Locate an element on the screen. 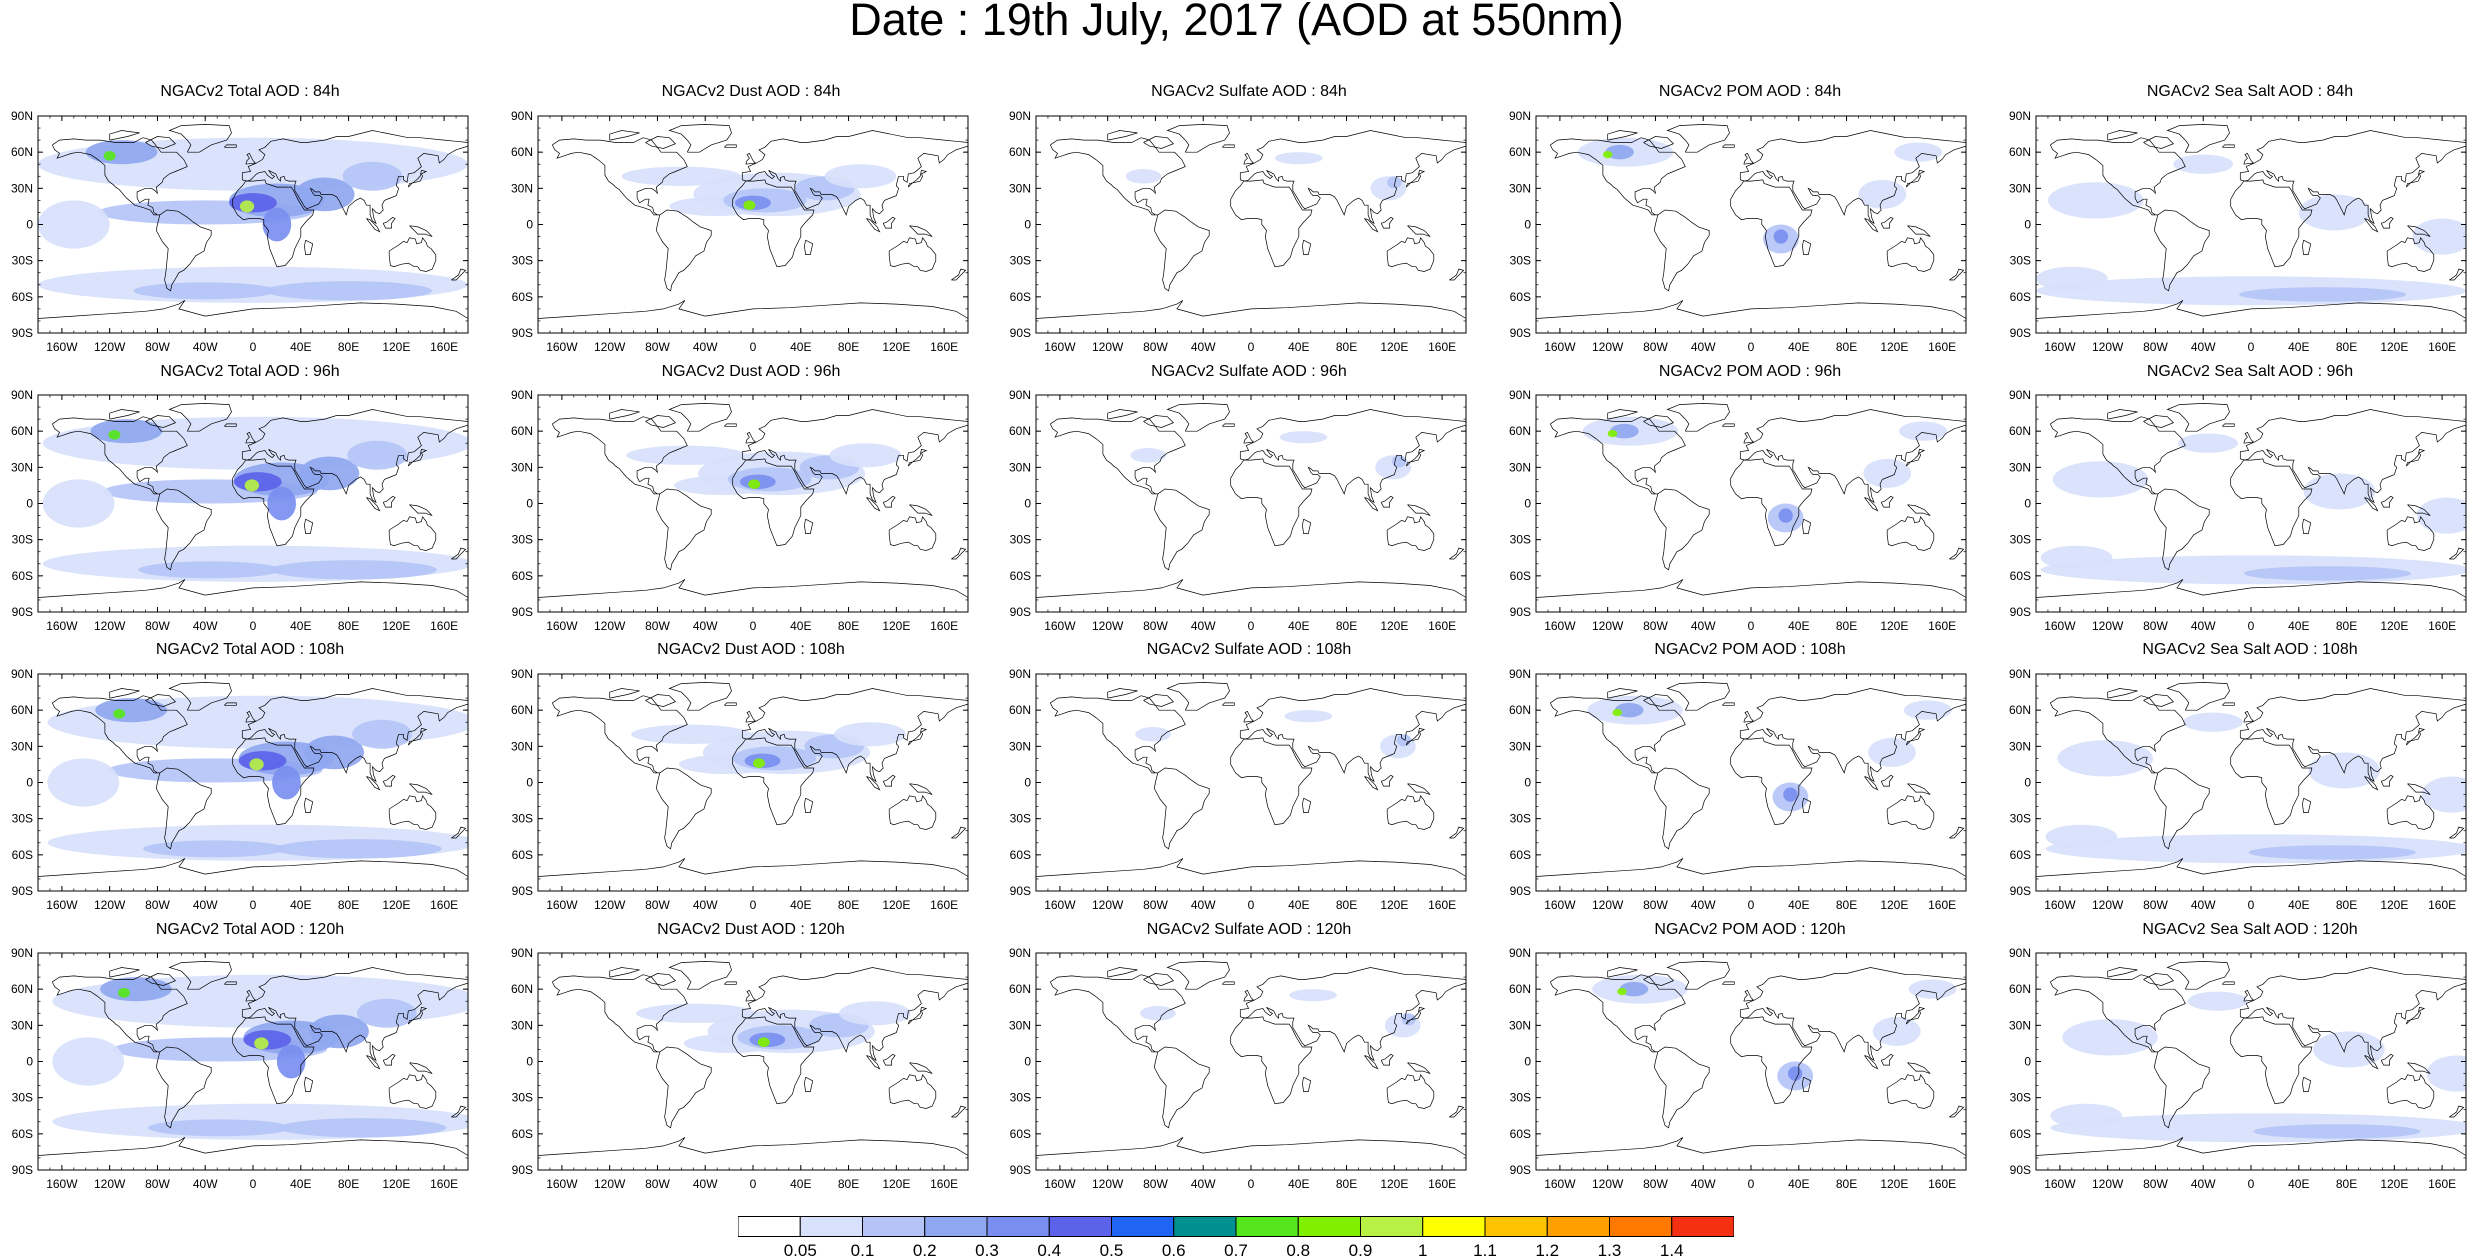  colorbar-label: 0.9 is located at coordinates (1361, 1250).